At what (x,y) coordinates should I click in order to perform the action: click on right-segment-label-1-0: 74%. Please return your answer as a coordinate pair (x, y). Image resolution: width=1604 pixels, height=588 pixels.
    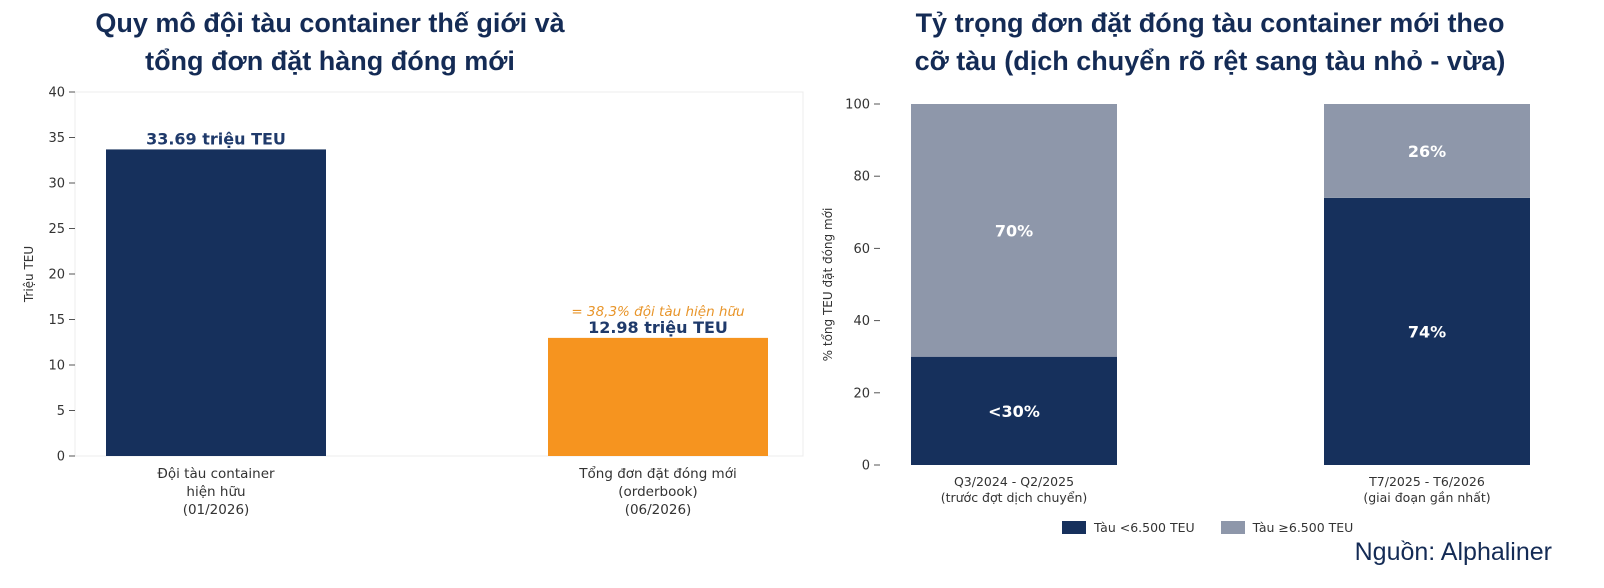
    Looking at the image, I should click on (1427, 331).